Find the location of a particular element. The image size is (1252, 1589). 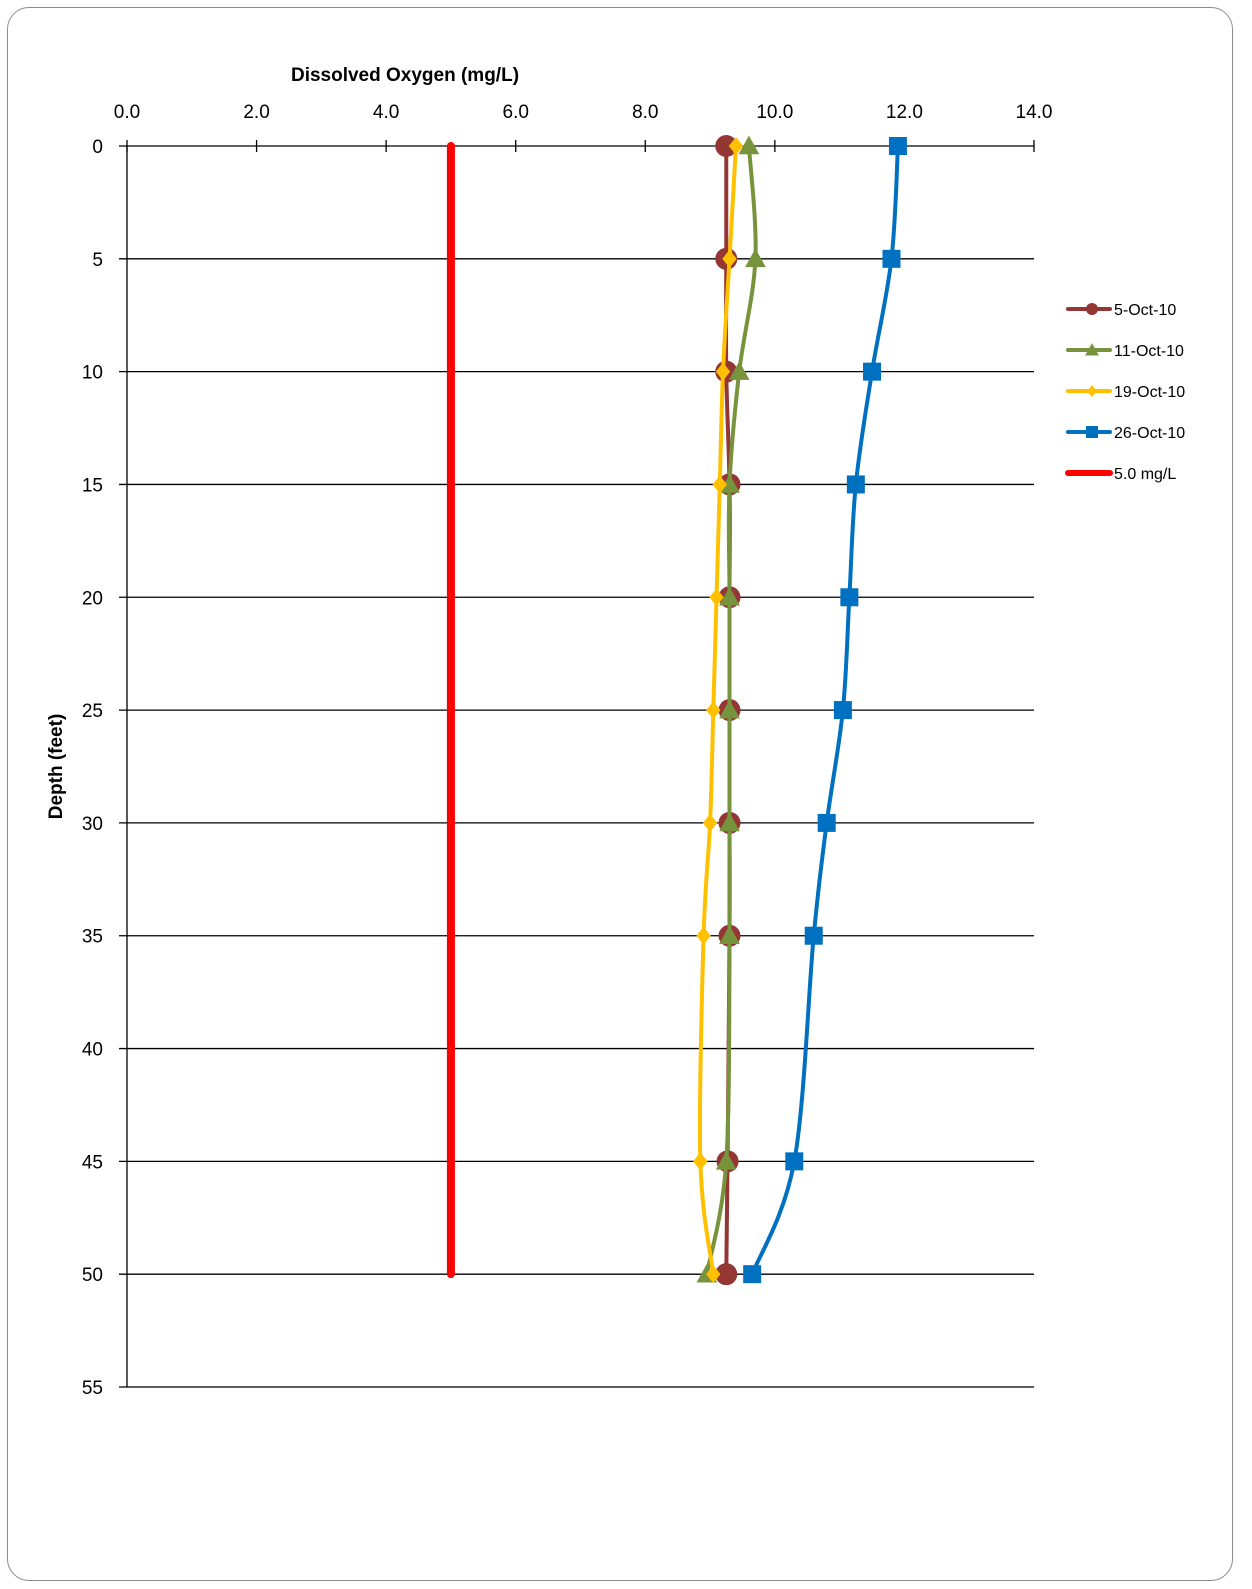

y-tick-label: 10 is located at coordinates (92, 373).